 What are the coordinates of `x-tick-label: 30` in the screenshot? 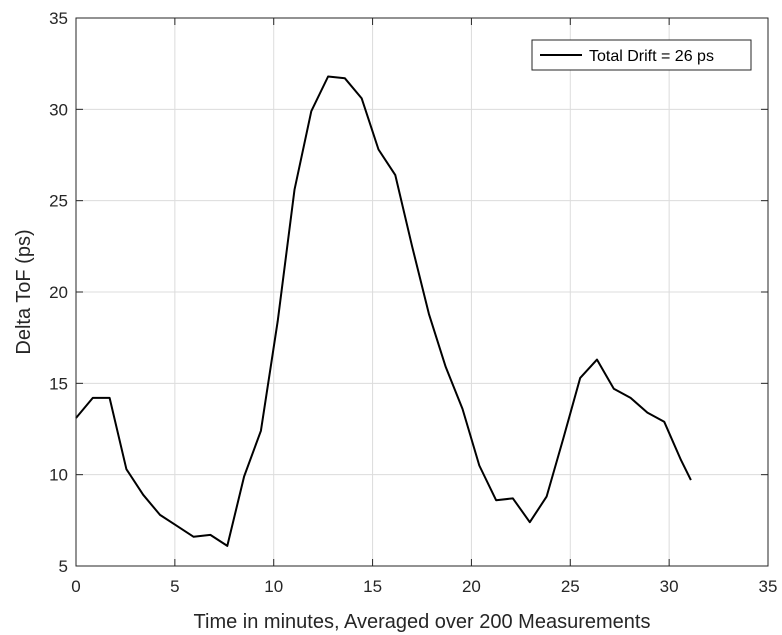 It's located at (669, 586).